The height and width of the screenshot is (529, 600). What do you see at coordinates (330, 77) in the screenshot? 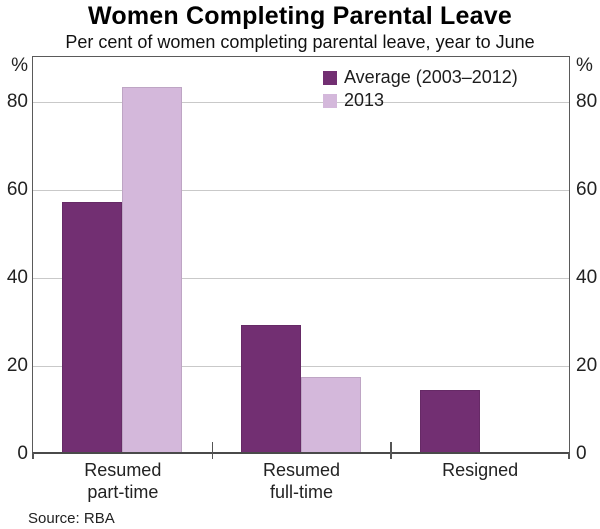
I see `legend-swatch-average-icon` at bounding box center [330, 77].